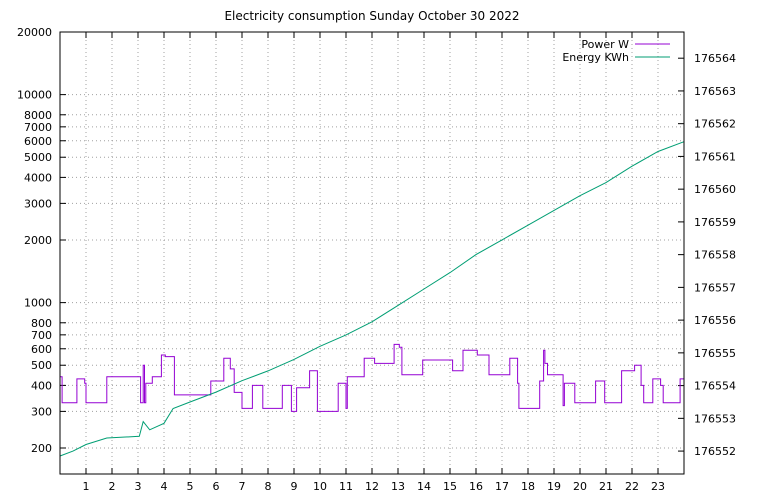 This screenshot has height=500, width=768. I want to click on left-tick-label: 1000, so click(38, 303).